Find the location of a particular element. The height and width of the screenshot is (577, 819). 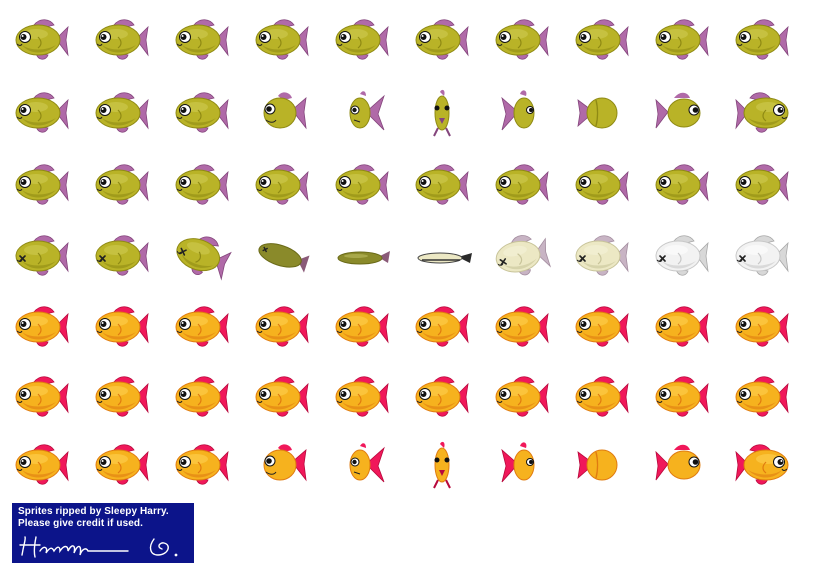

credit-line-1: Sprites ripped by Sleepy Harry. is located at coordinates (93, 511).